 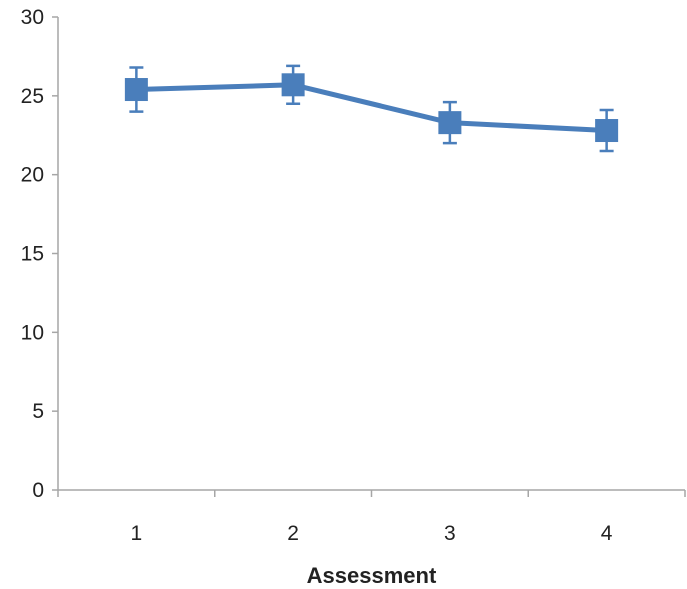 I want to click on x-axis-tick-labels: 1 2 3 4, so click(x=372, y=533).